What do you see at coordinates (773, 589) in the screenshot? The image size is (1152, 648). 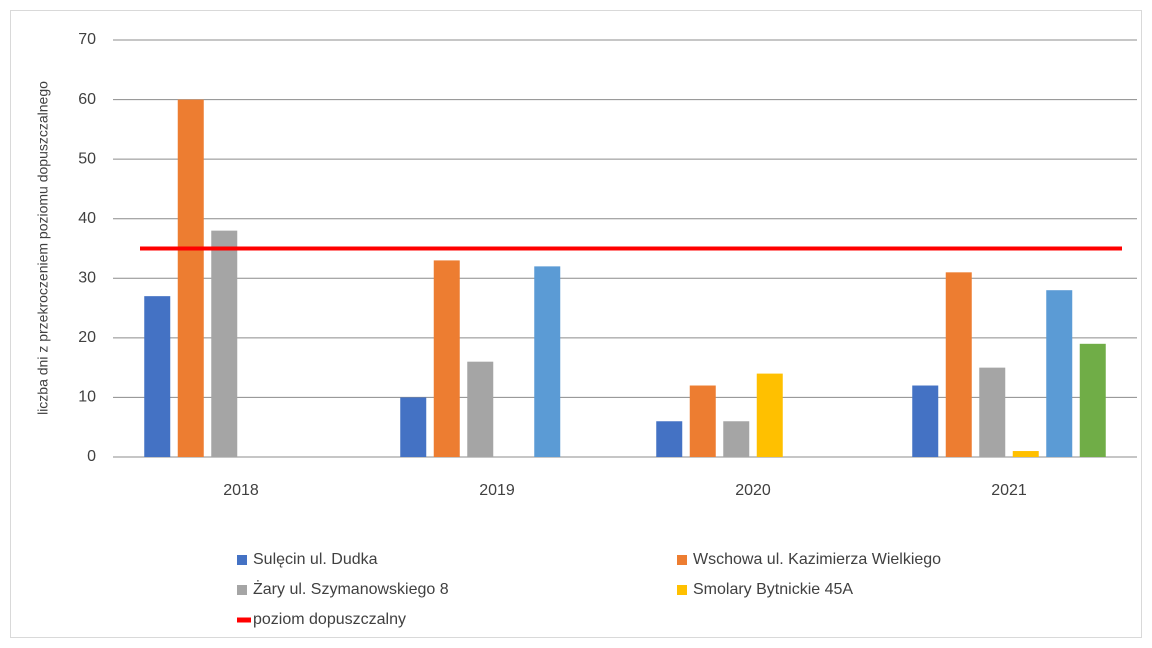 I see `legend-label: Smolary Bytnickie 45A` at bounding box center [773, 589].